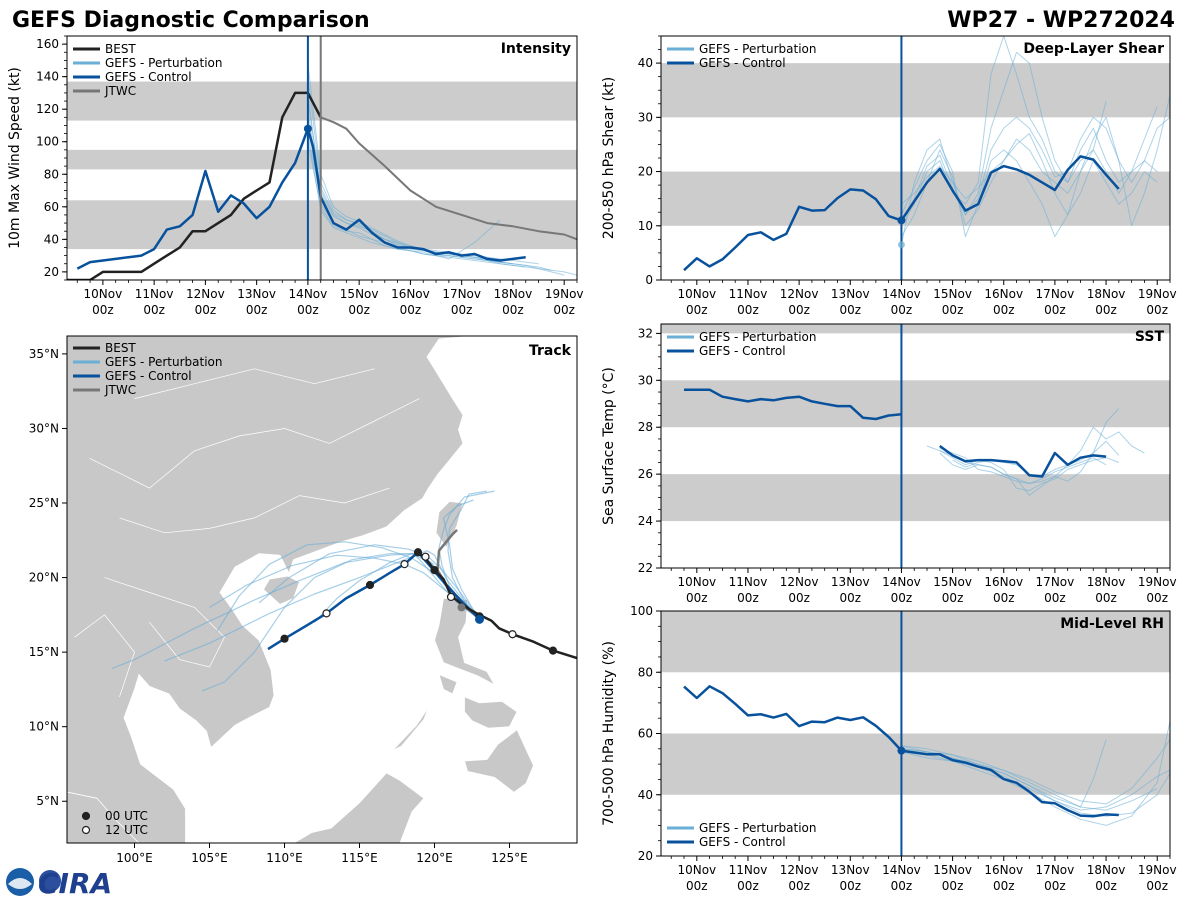  I want to click on sst-xtick-label-4: 14Nov, so click(901, 582).